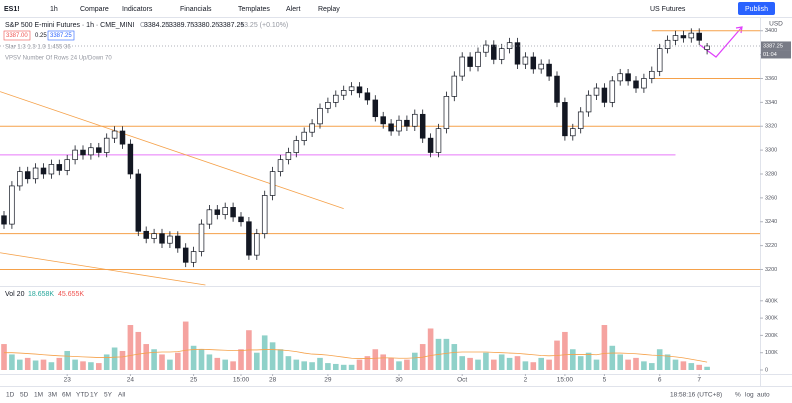 The image size is (792, 403). I want to click on toolbar-item: Templates, so click(254, 9).